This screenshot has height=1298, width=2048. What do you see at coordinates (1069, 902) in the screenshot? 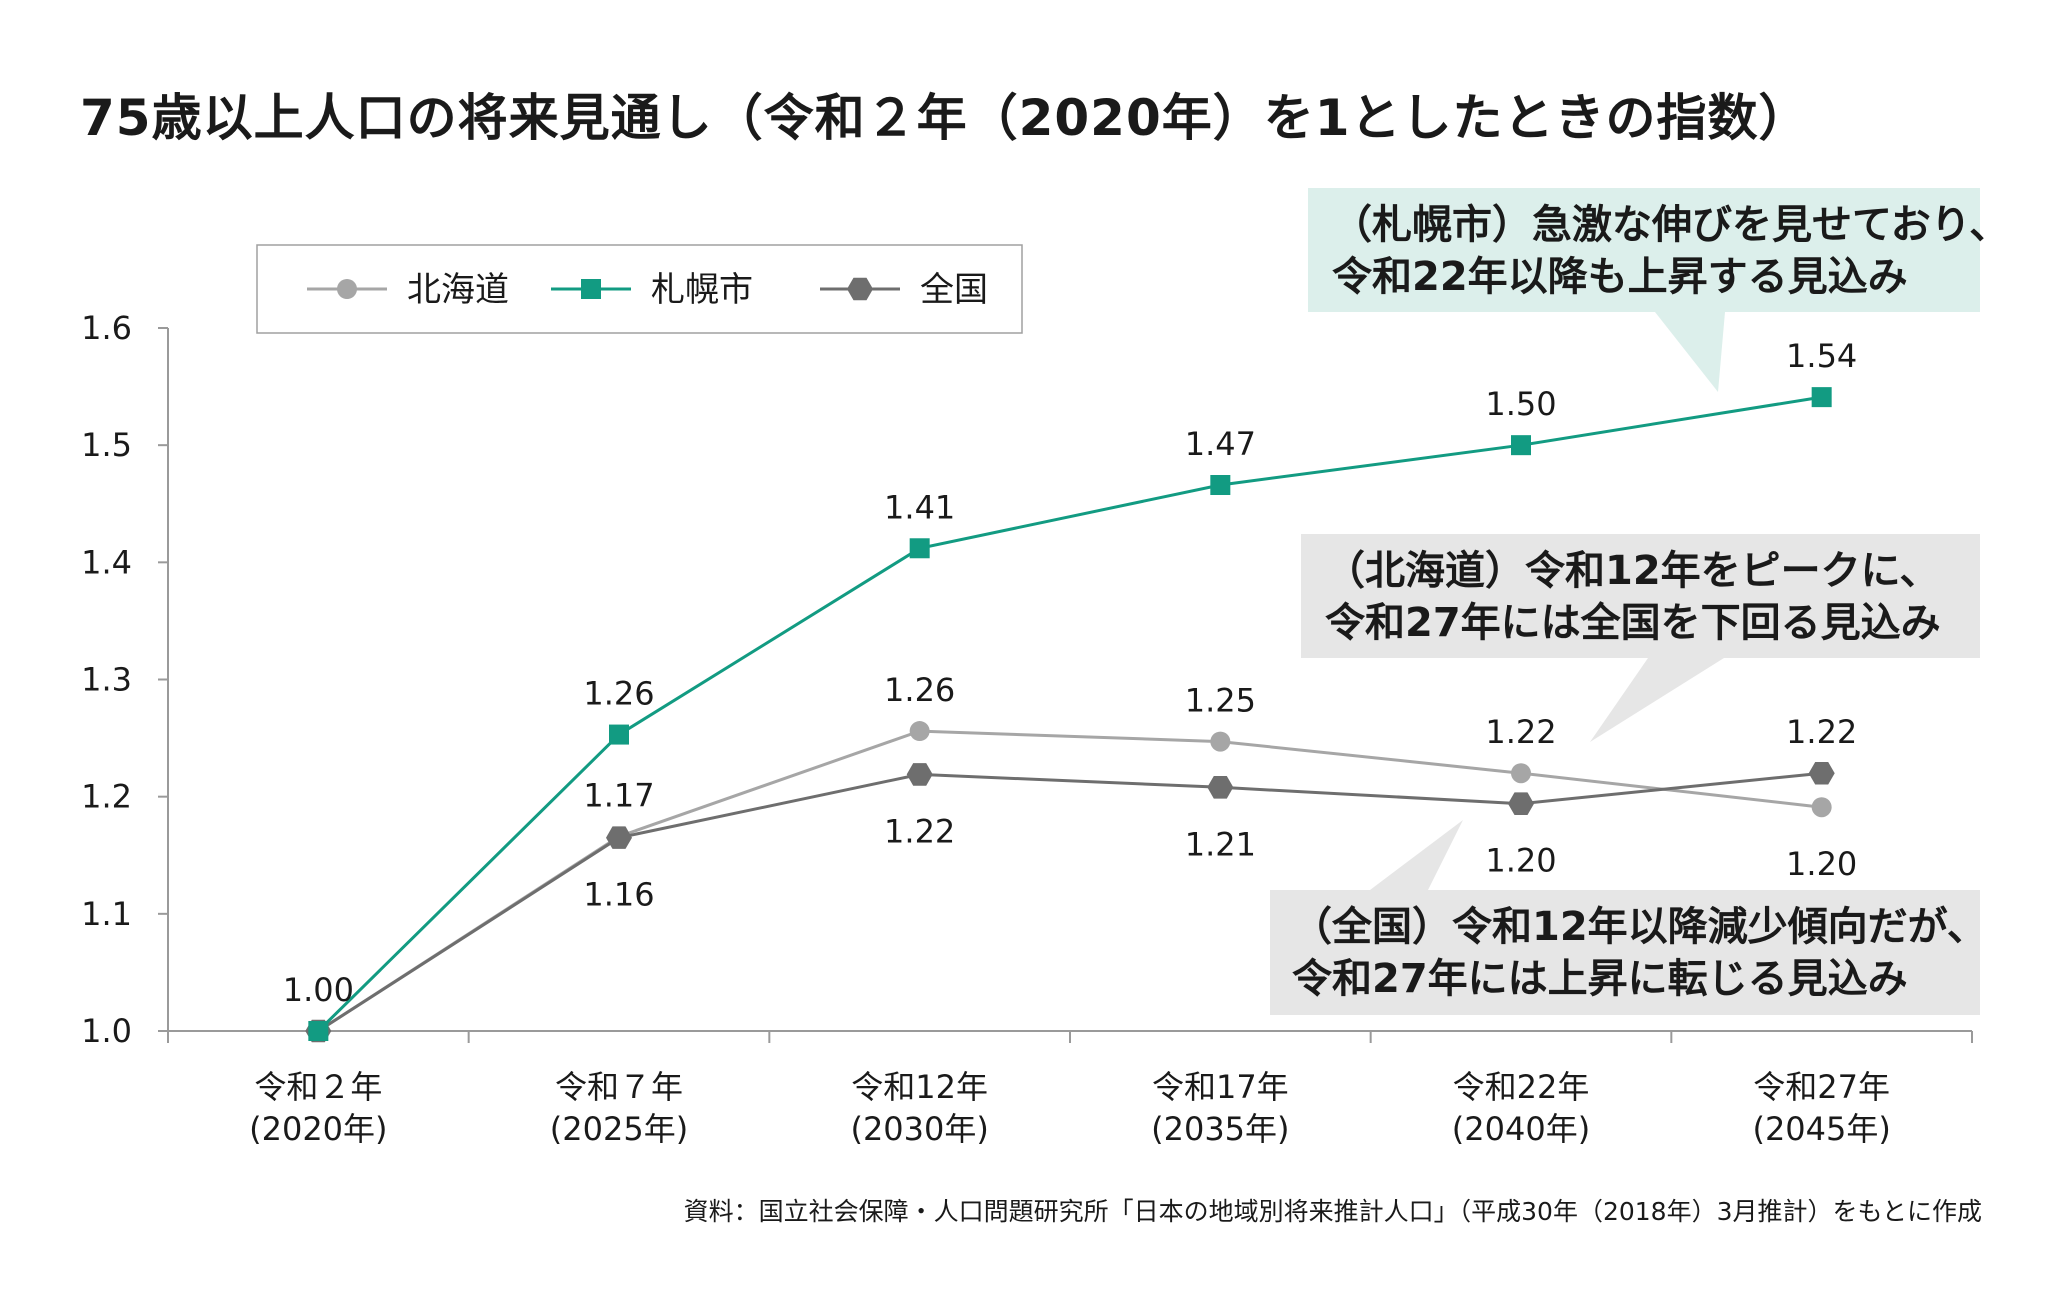
I see `series-line-全国` at bounding box center [1069, 902].